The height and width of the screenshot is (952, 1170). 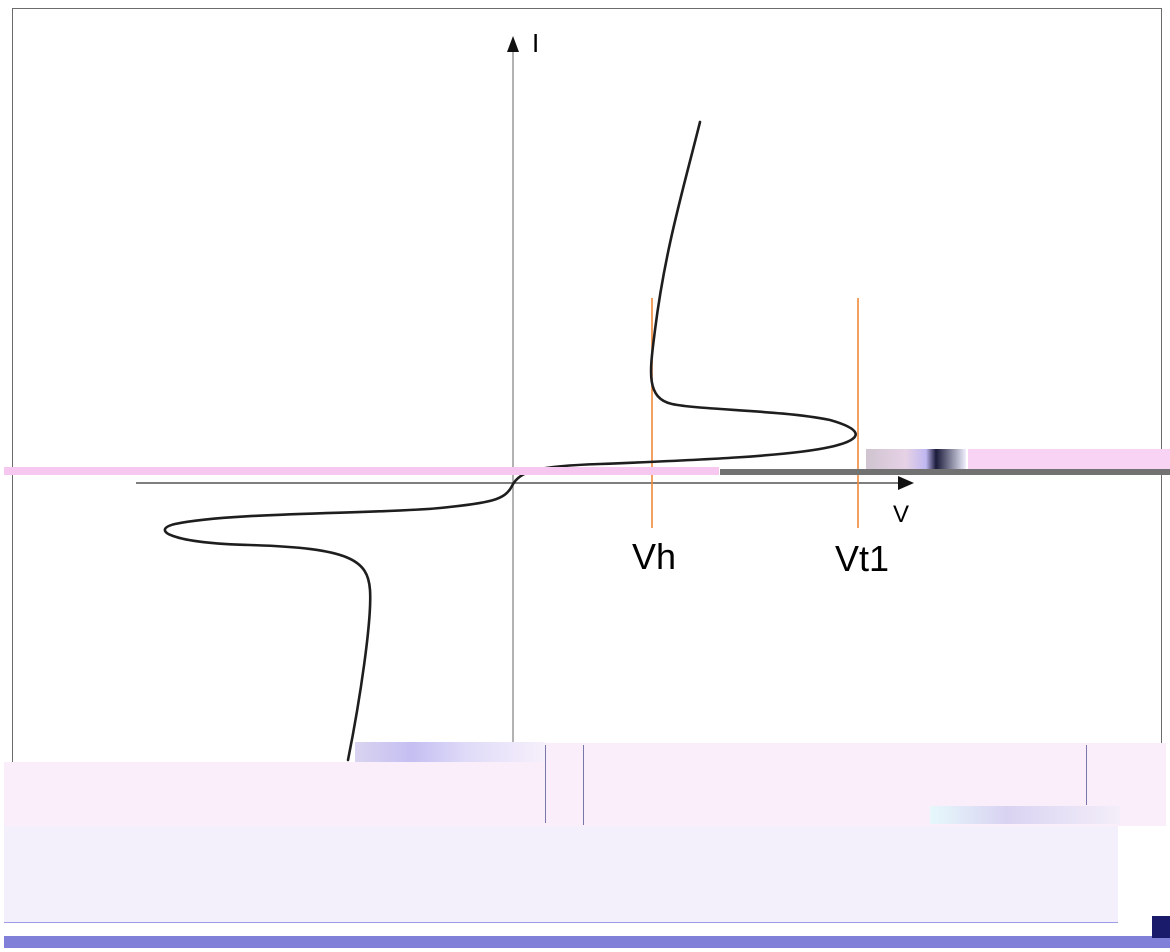 What do you see at coordinates (654, 556) in the screenshot?
I see `vh-label: Vh` at bounding box center [654, 556].